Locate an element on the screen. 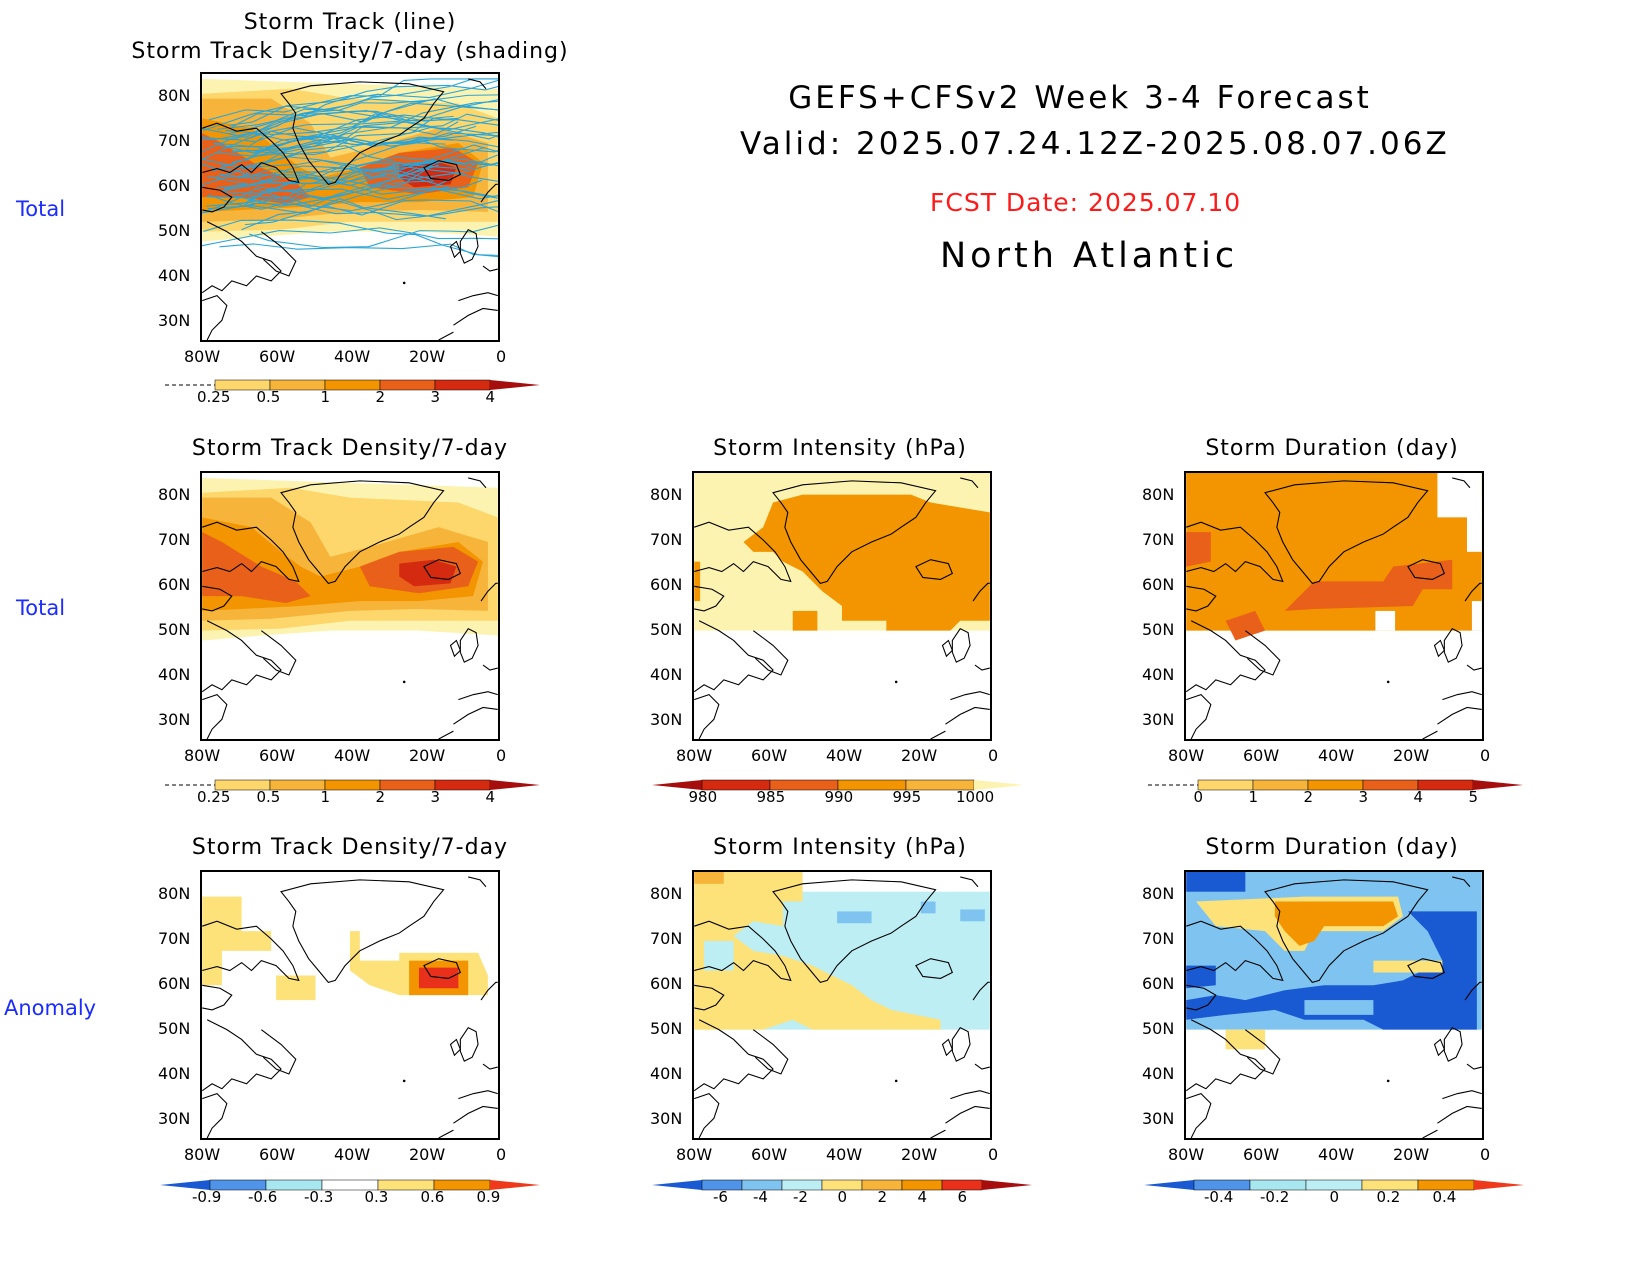  colorbar-label: 0 is located at coordinates (842, 1197).